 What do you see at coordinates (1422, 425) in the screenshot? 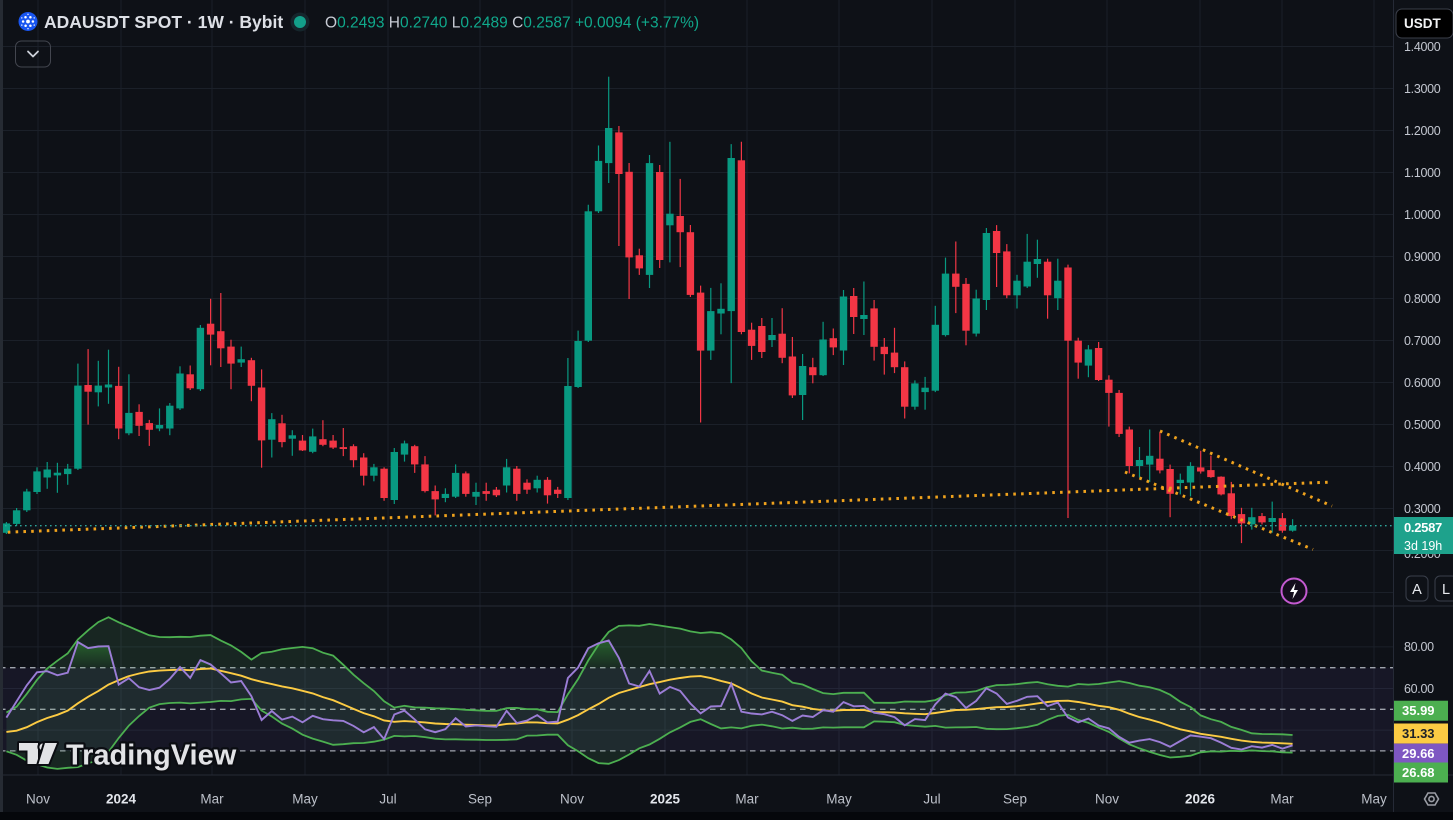
I see `svg-text: 0.5000` at bounding box center [1422, 425].